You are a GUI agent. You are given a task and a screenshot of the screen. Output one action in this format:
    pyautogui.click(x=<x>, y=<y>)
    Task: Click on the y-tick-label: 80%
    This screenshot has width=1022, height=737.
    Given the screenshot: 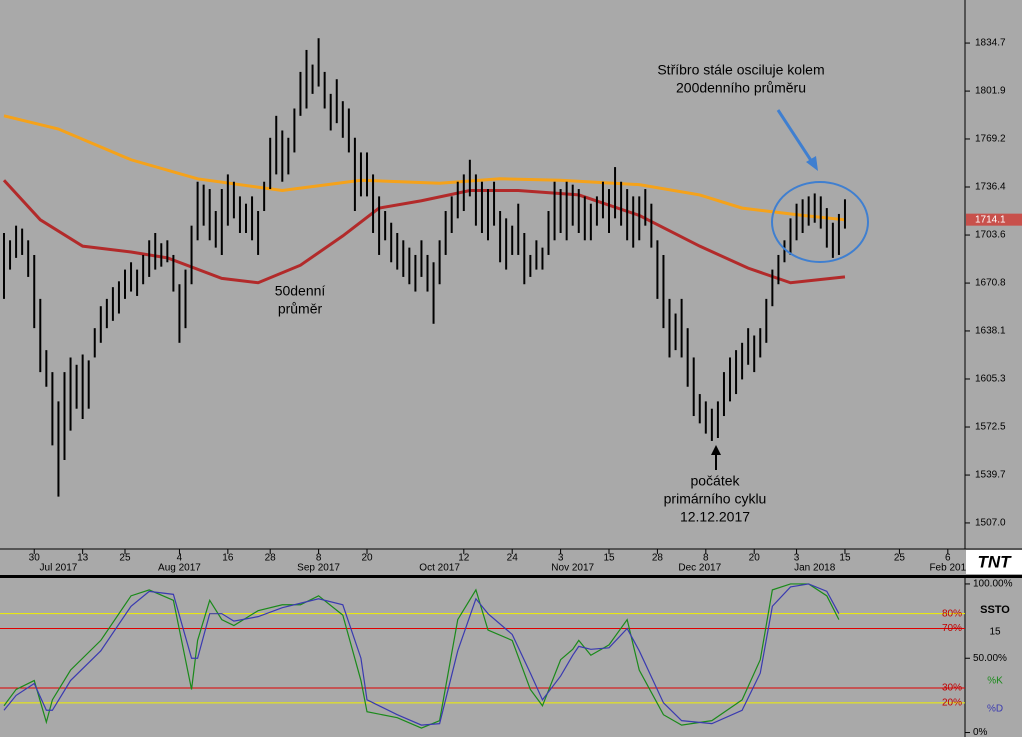 What is the action you would take?
    pyautogui.click(x=952, y=613)
    